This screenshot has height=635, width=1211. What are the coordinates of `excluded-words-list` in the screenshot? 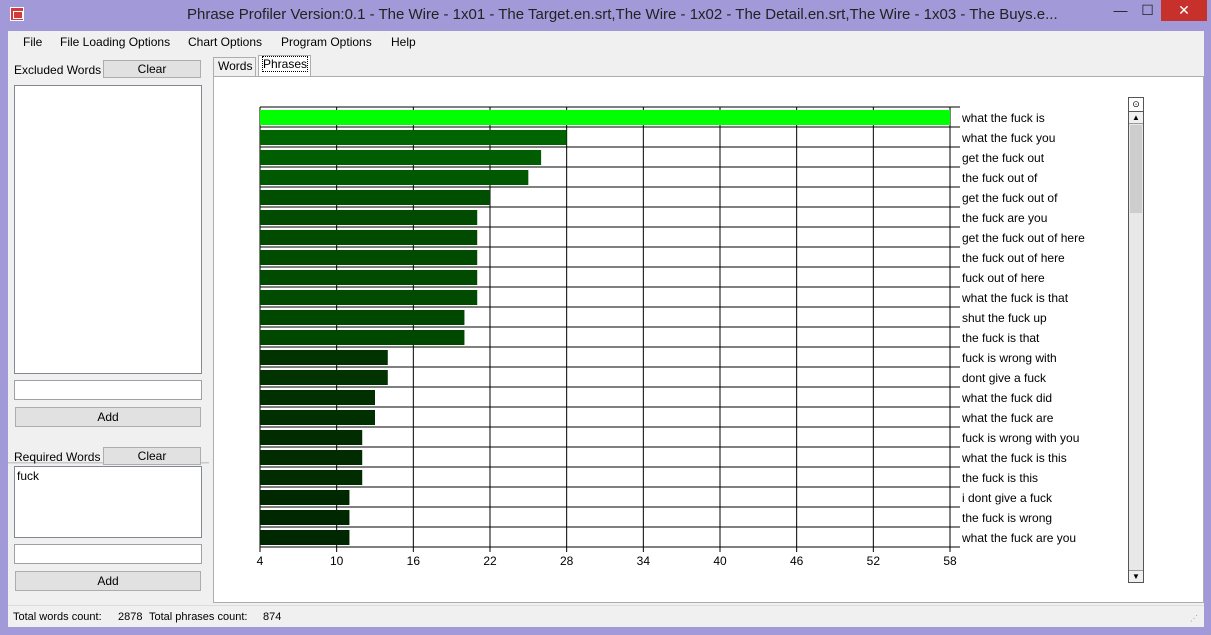 It's located at (108, 229).